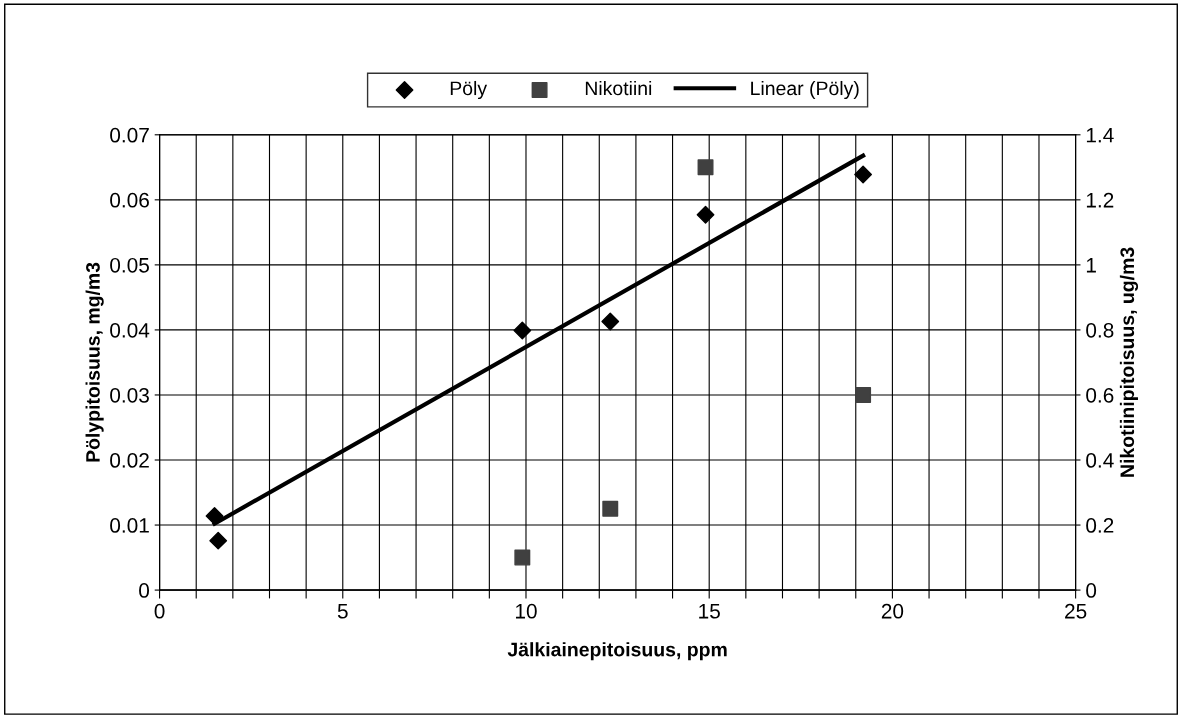  Describe the element at coordinates (144, 590) in the screenshot. I see `y-tick-label: 0` at that location.